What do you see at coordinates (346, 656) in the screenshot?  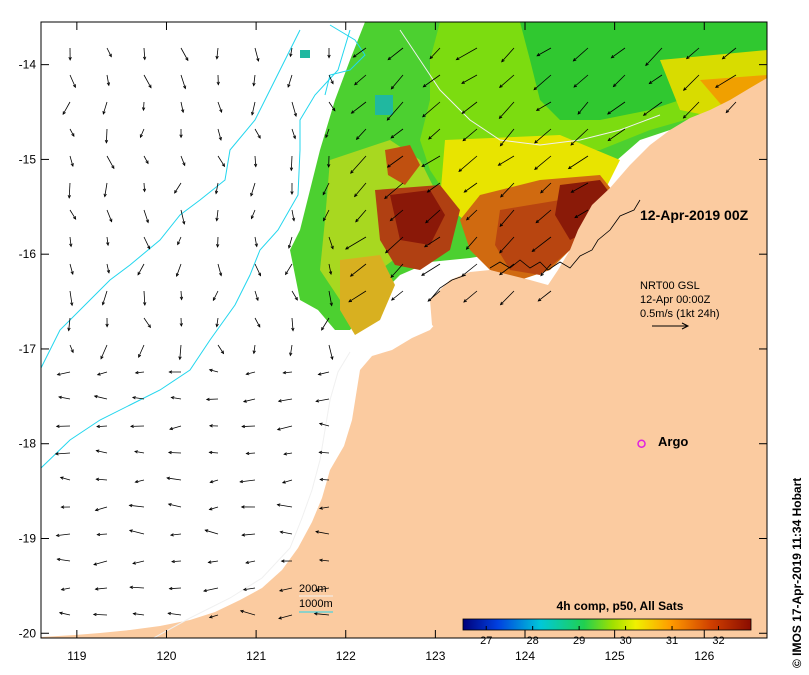 I see `x-tick-label: 122` at bounding box center [346, 656].